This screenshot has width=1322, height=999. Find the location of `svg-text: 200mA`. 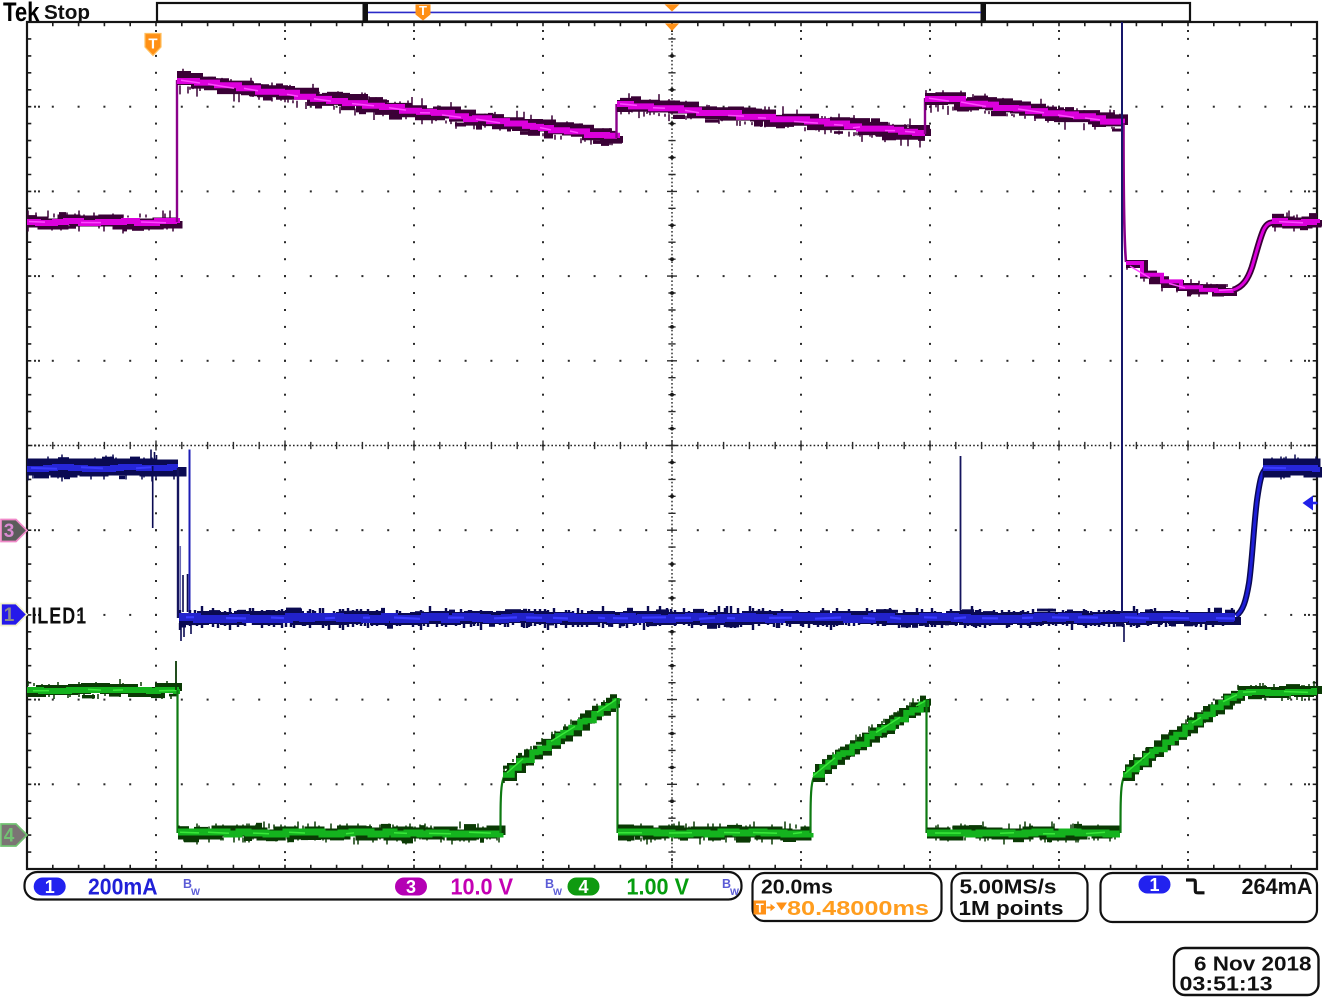

svg-text: 200mA is located at coordinates (123, 887).